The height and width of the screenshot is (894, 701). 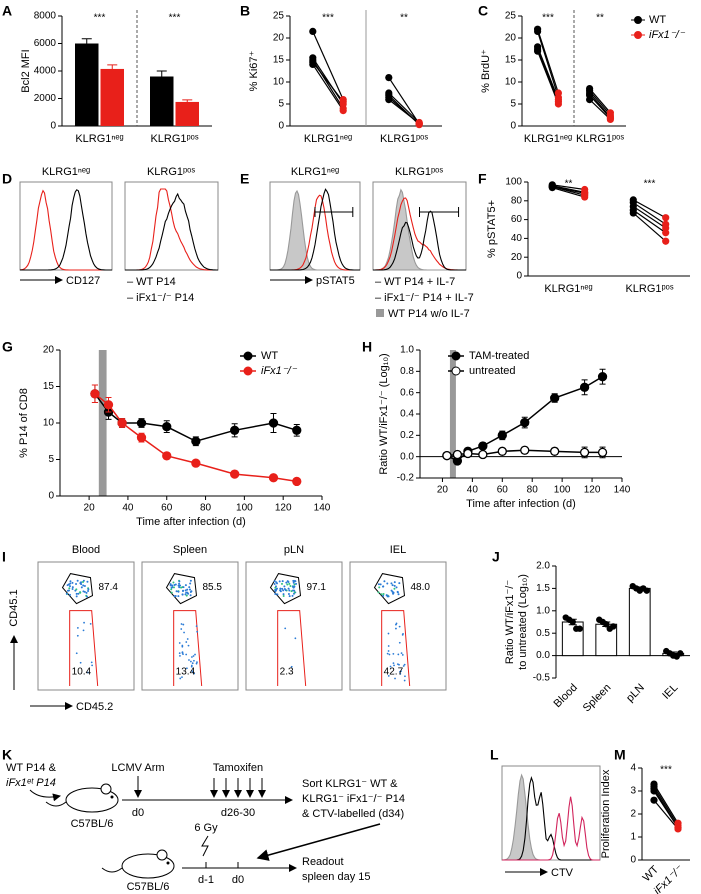 What do you see at coordinates (283, 508) in the screenshot?
I see `x-tick-label: 120` at bounding box center [283, 508].